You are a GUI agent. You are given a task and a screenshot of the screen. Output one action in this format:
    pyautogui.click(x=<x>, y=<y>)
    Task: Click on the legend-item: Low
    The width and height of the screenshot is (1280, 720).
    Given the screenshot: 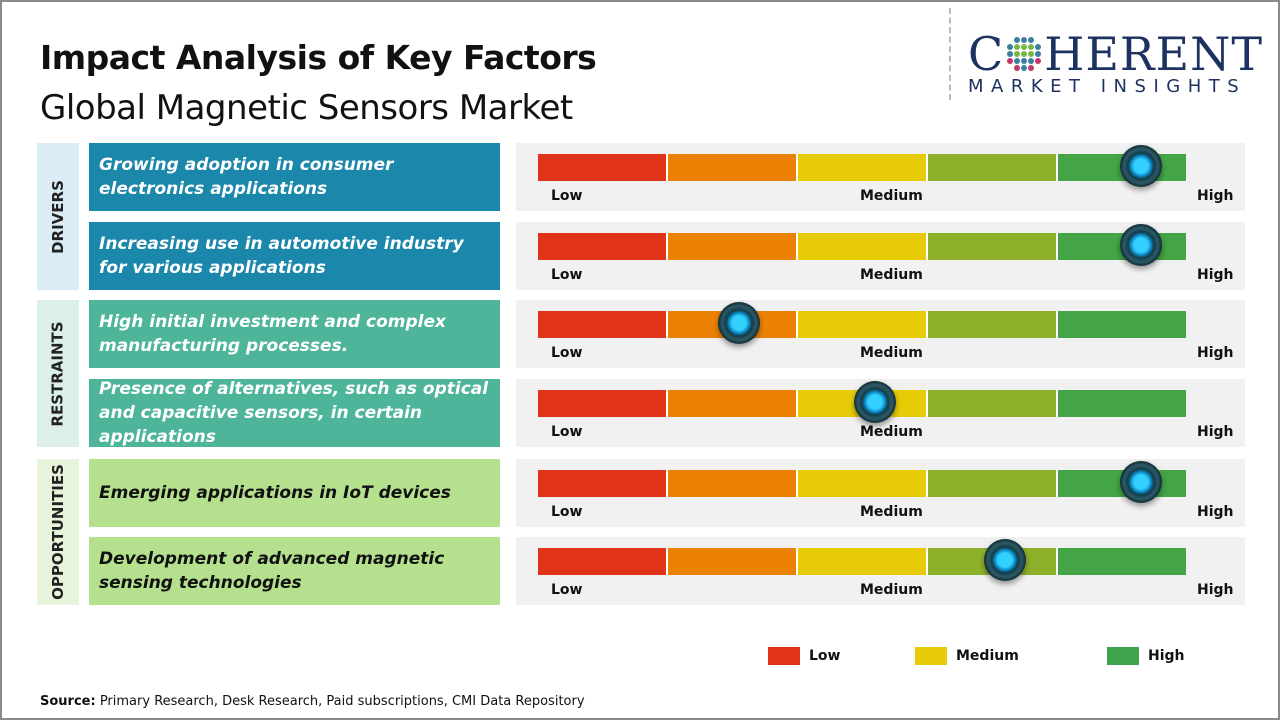 What is the action you would take?
    pyautogui.click(x=804, y=656)
    